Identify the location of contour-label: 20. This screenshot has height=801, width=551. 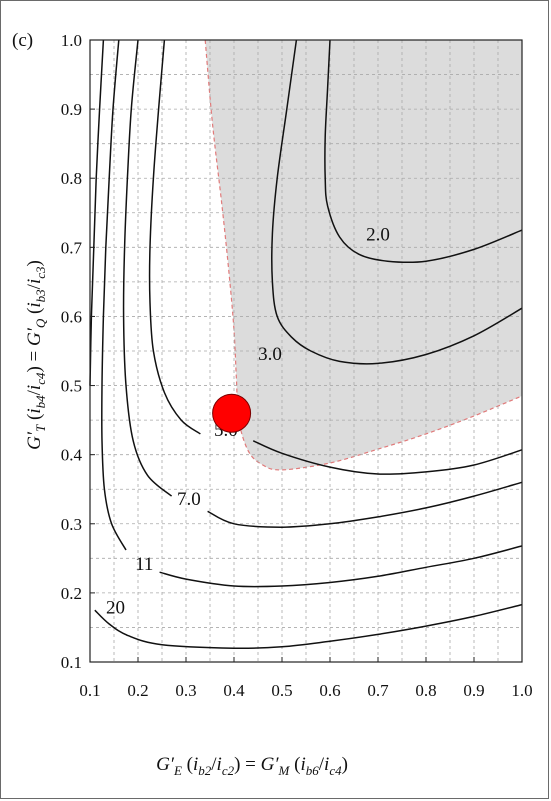
(115, 608).